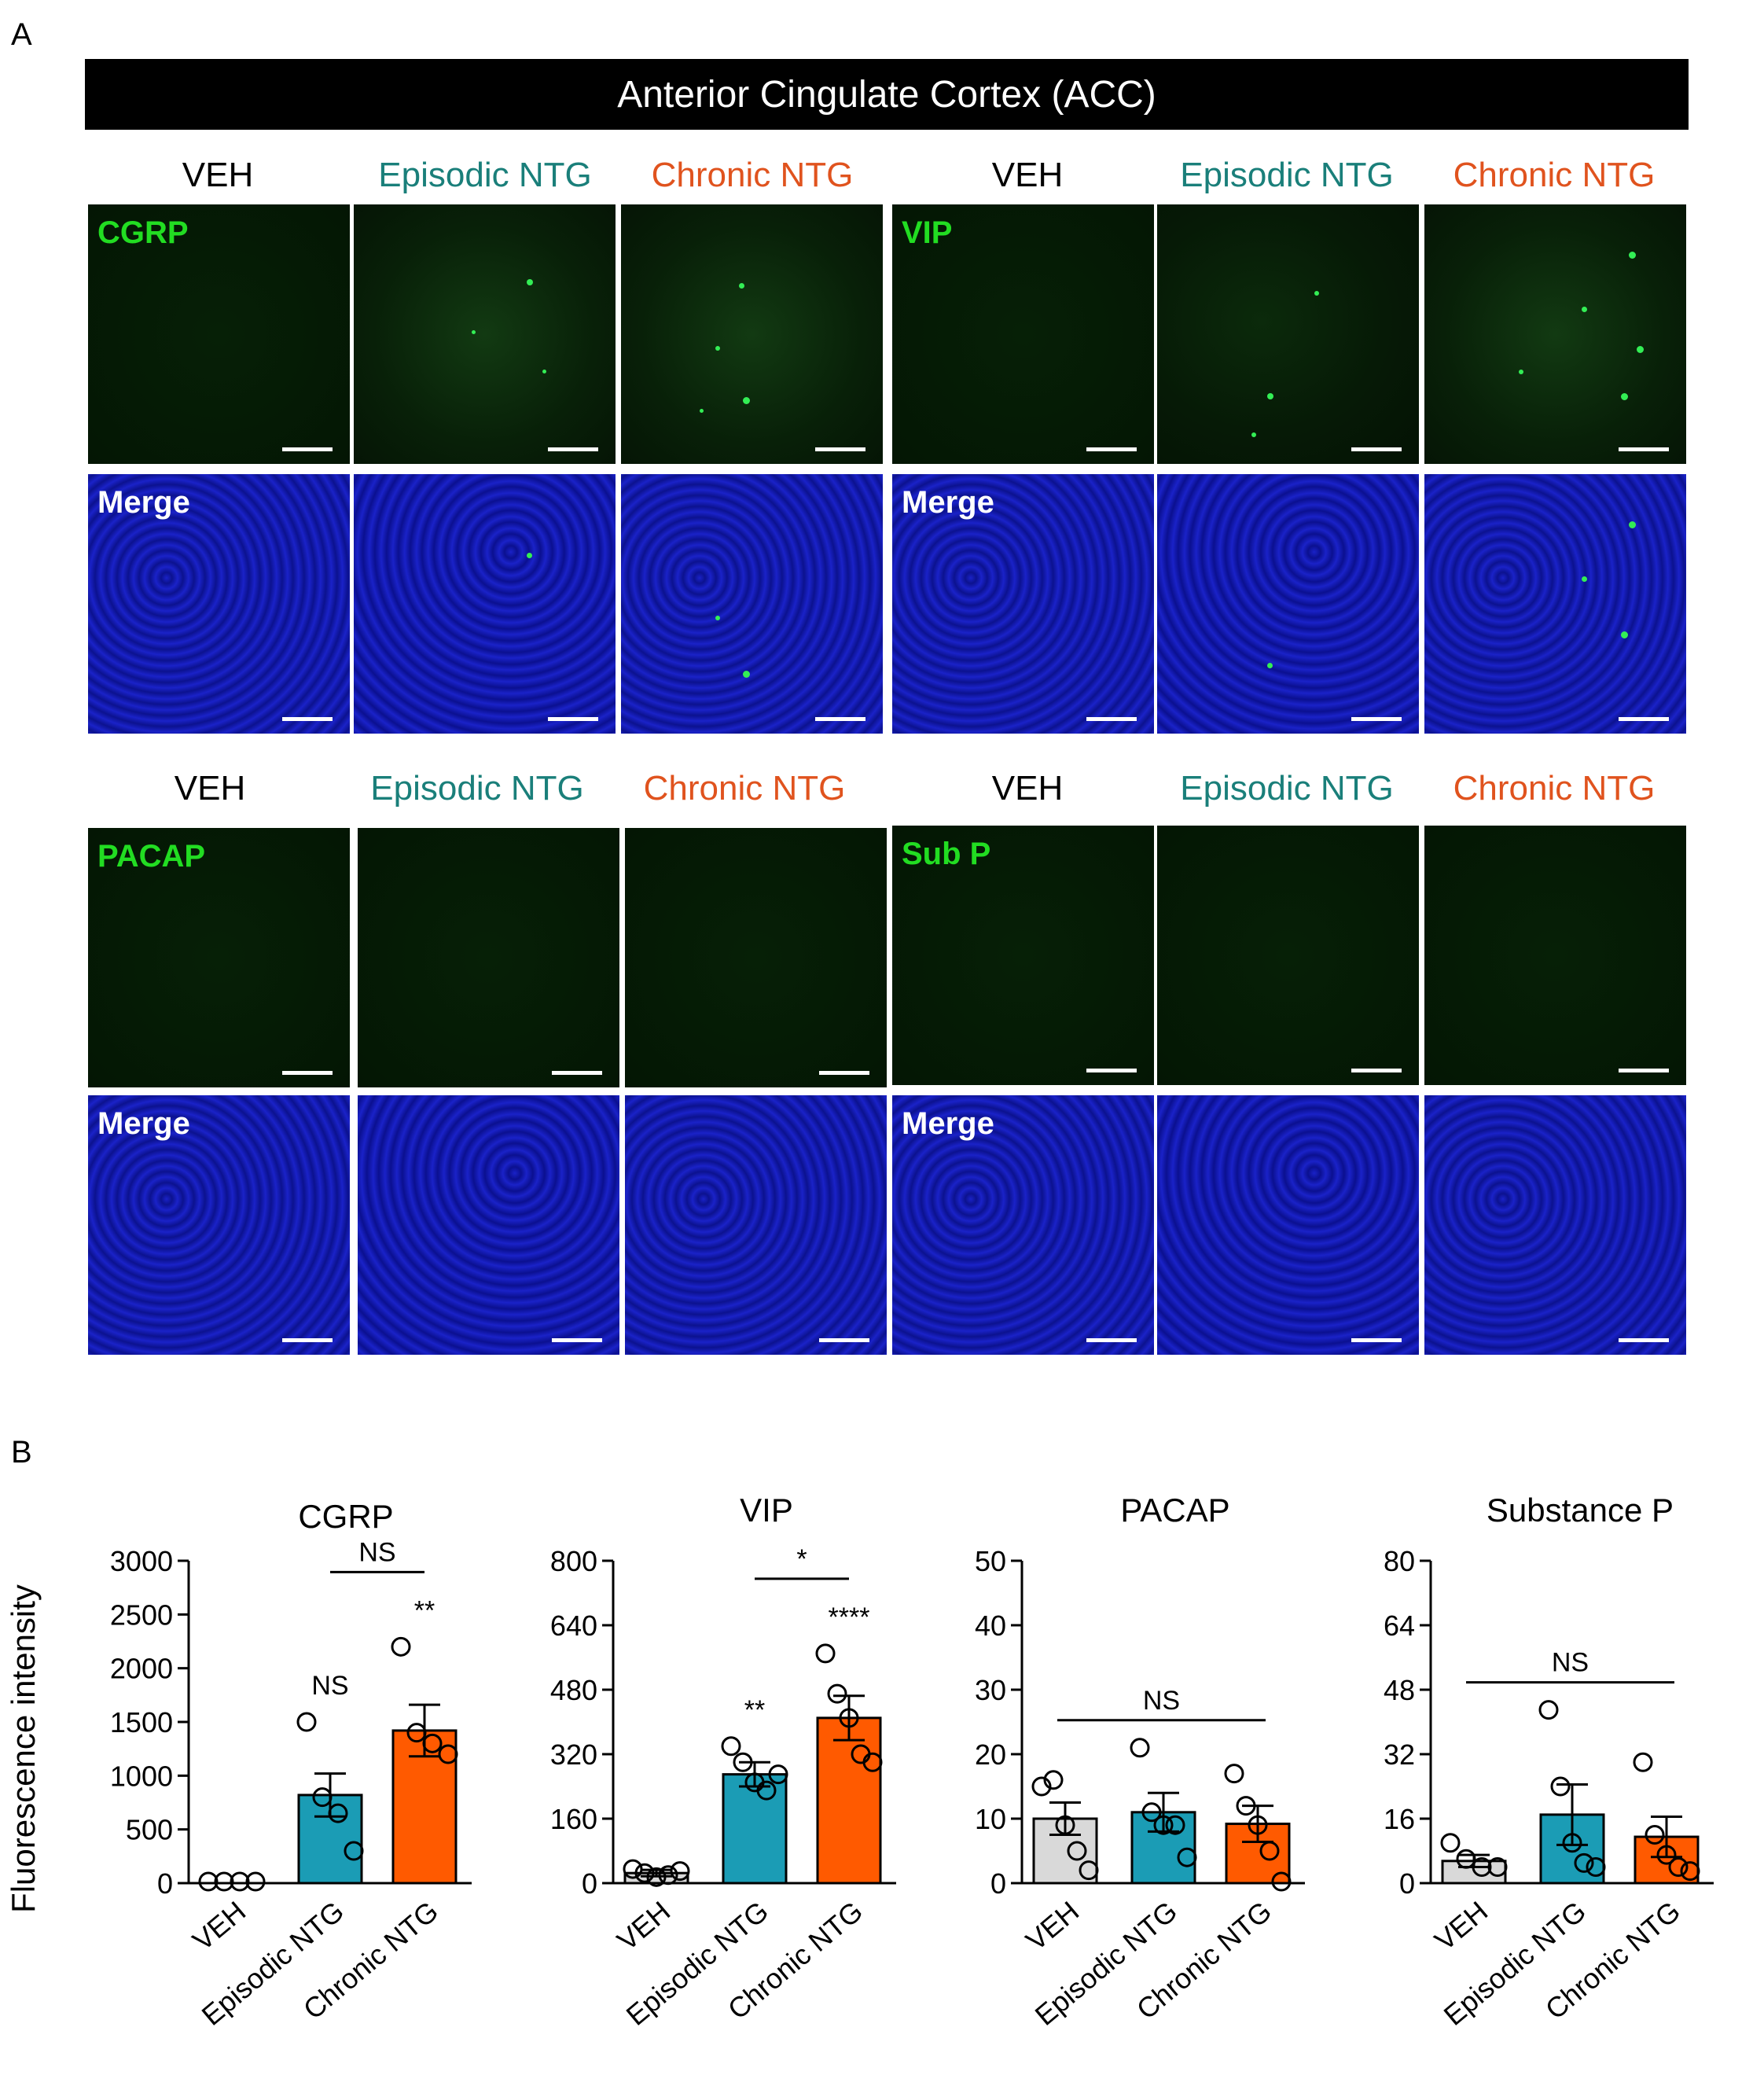 The image size is (1764, 2086). Describe the element at coordinates (141, 1615) in the screenshot. I see `y-tick-label: 2500` at that location.